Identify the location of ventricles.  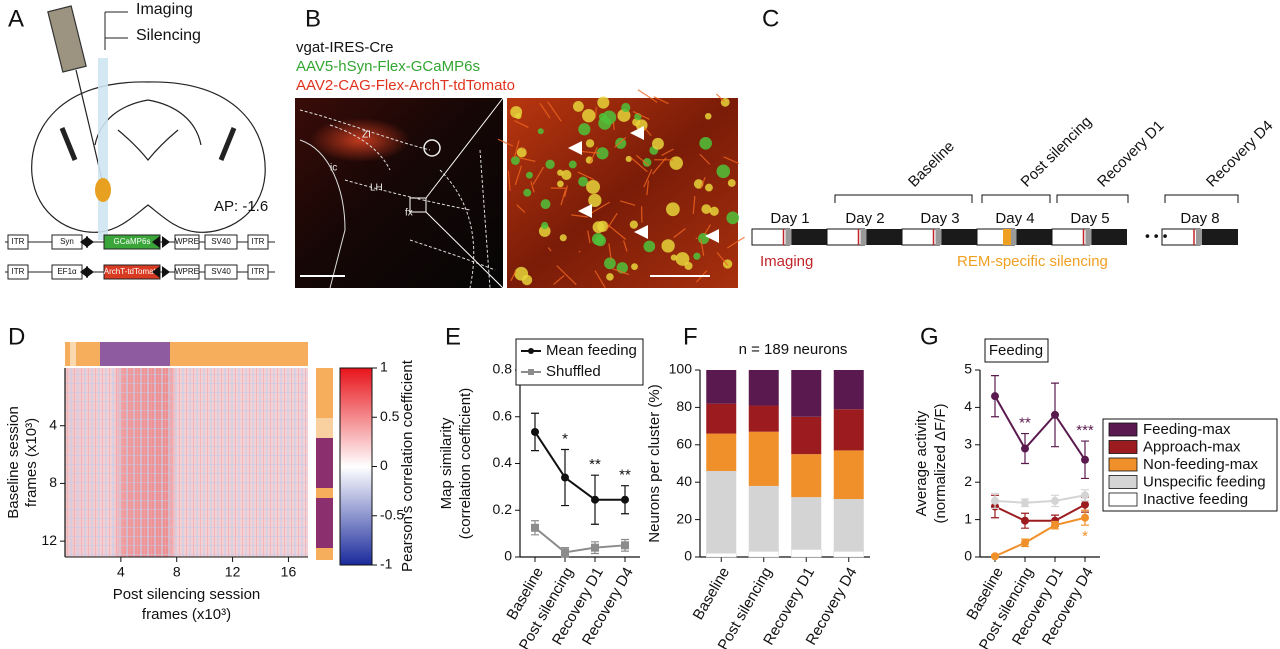
(148, 144).